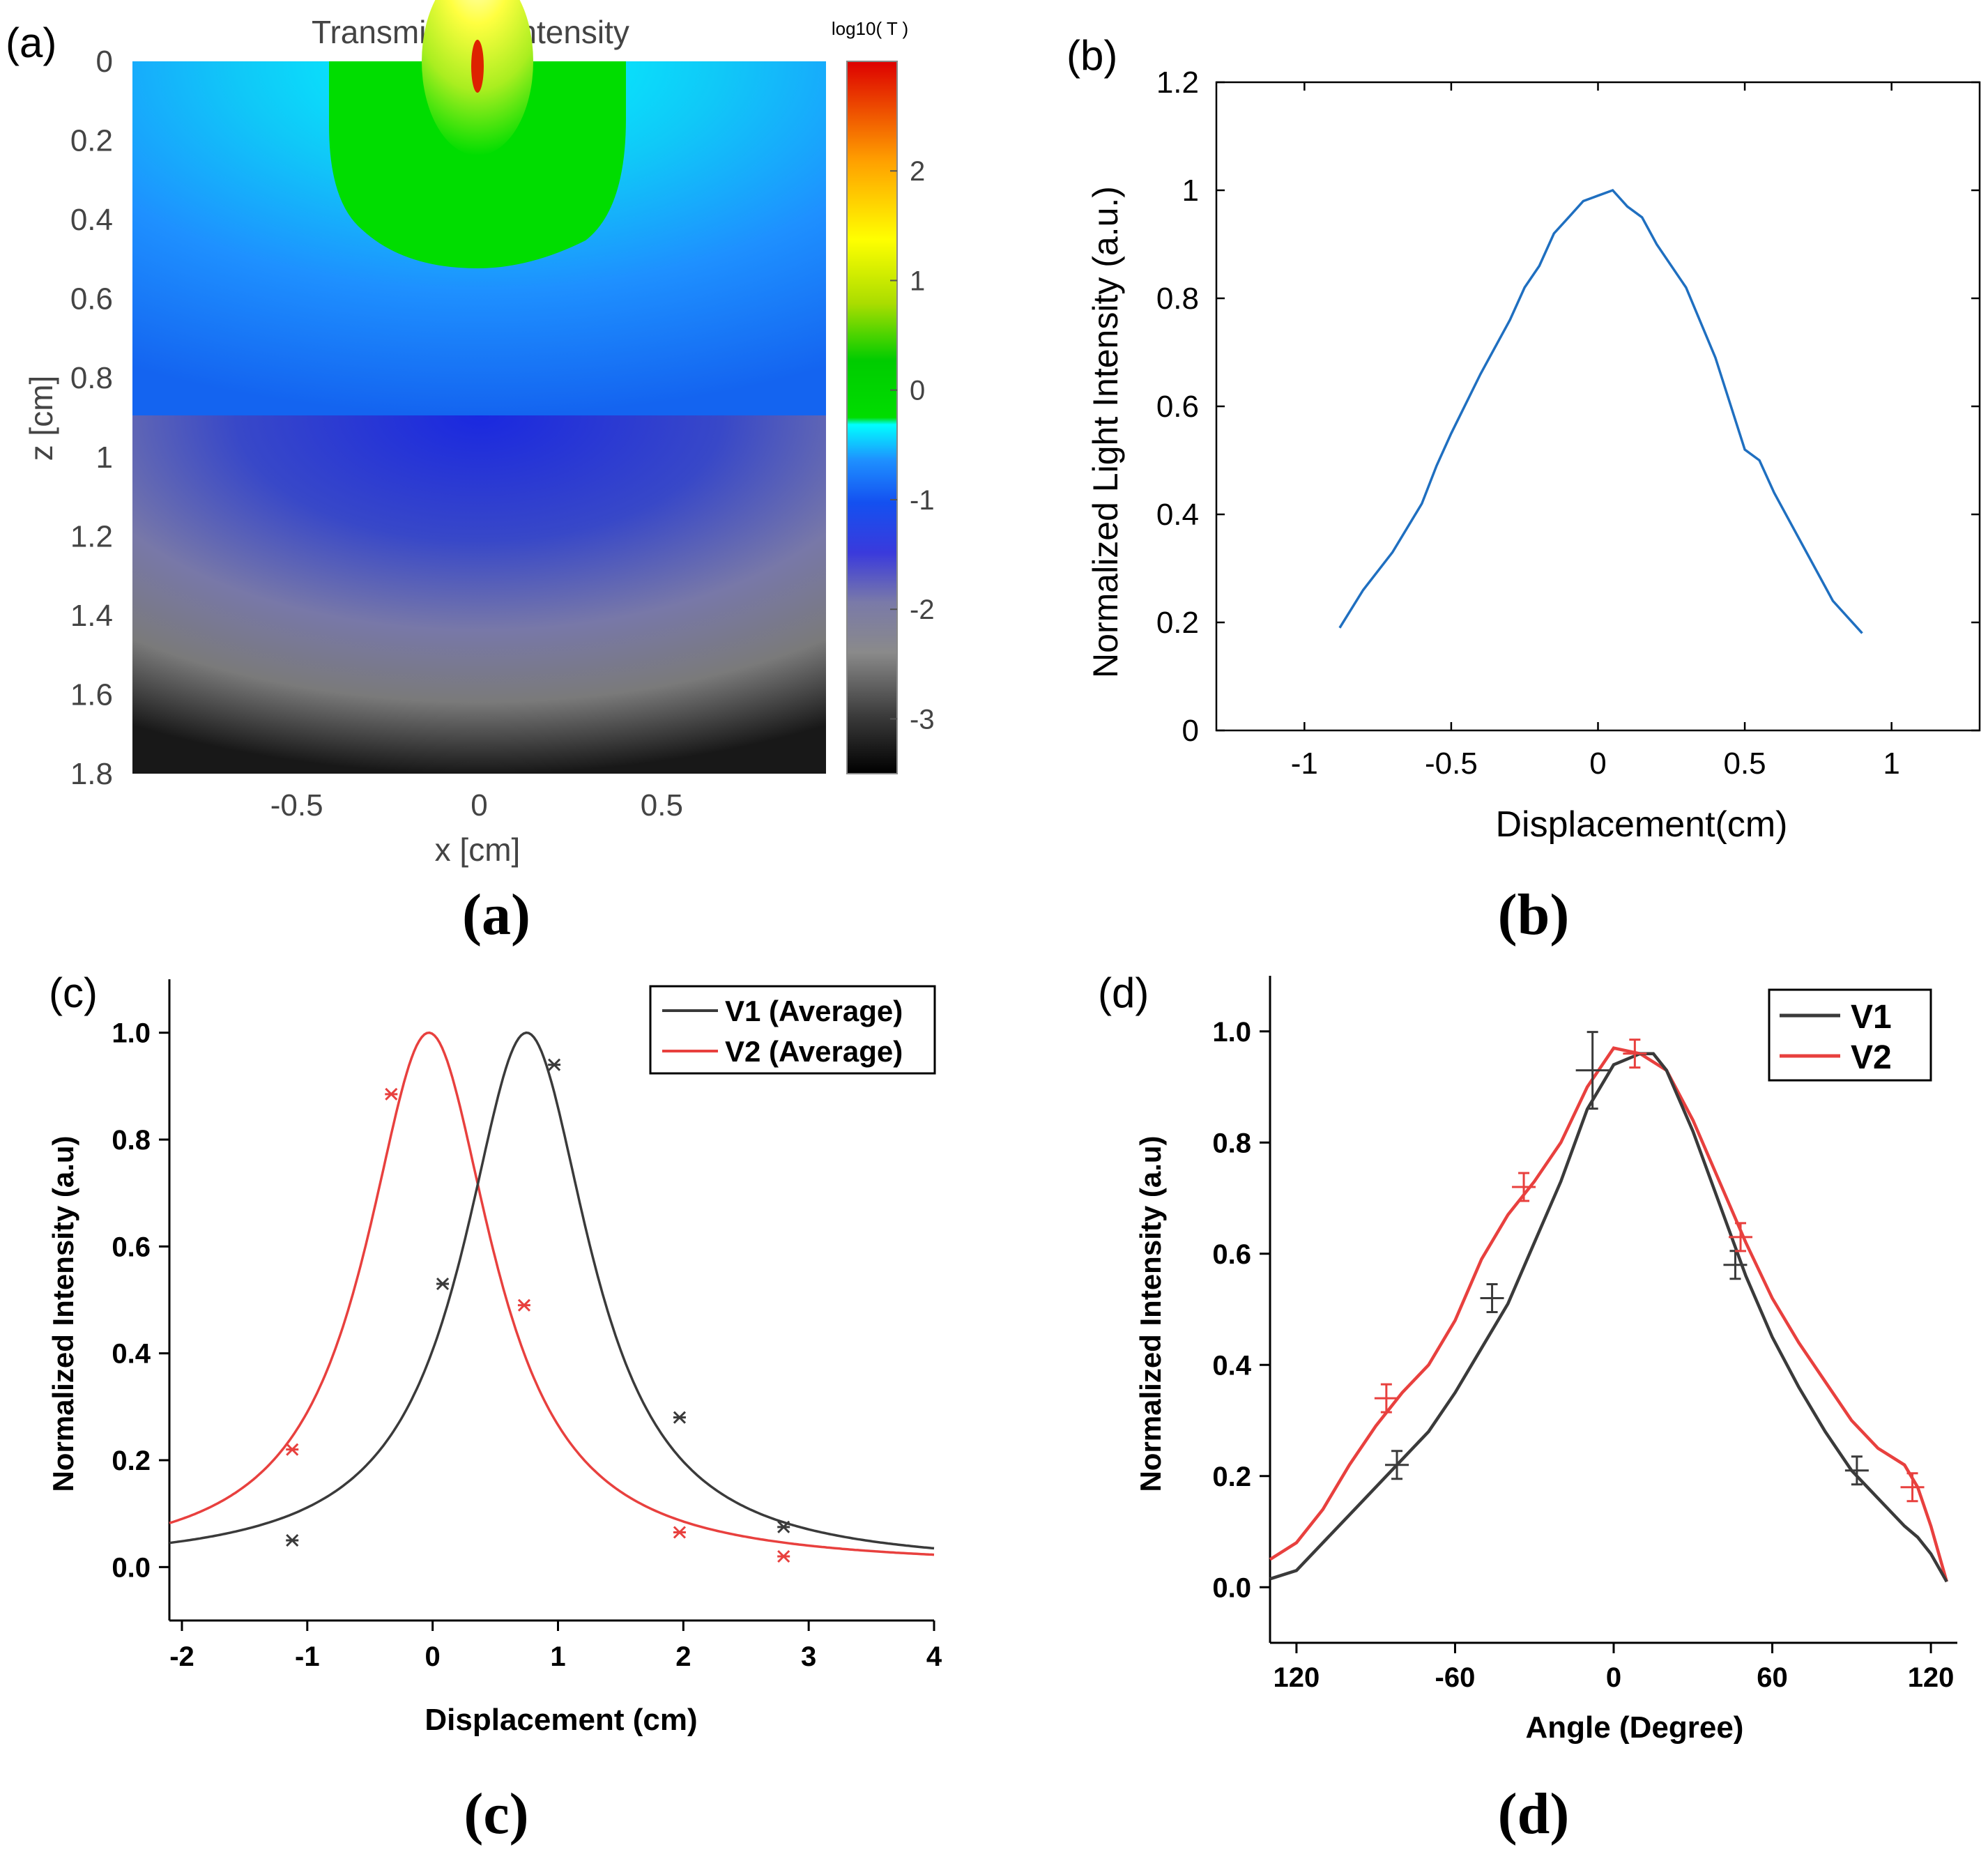 Image resolution: width=1988 pixels, height=1854 pixels. Describe the element at coordinates (1231, 1477) in the screenshot. I see `y-tick-label-d: 0.2` at that location.